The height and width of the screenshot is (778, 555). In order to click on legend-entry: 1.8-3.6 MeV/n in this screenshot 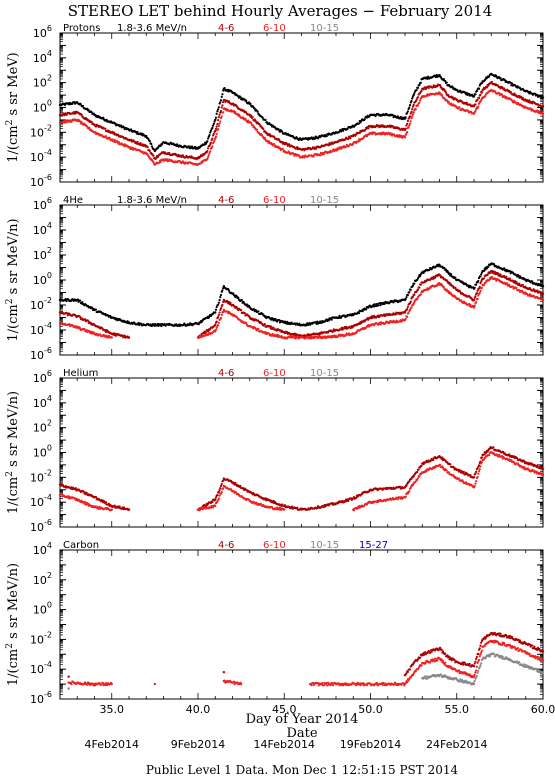, I will do `click(152, 28)`.